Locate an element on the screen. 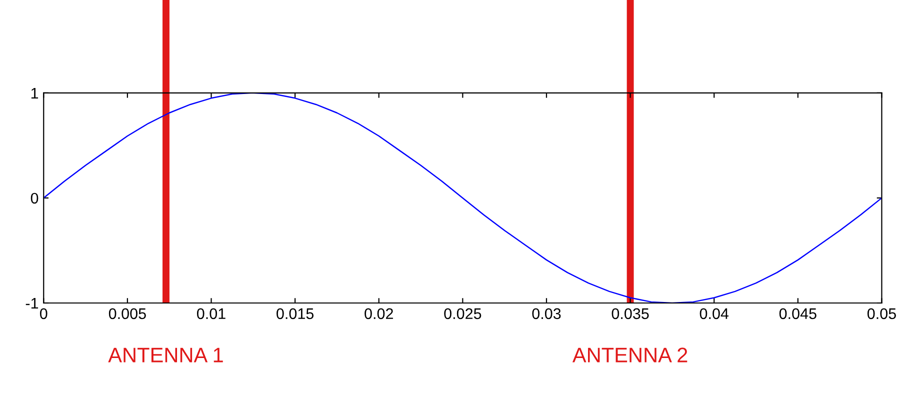  y-tick-label: 1 is located at coordinates (34, 93).